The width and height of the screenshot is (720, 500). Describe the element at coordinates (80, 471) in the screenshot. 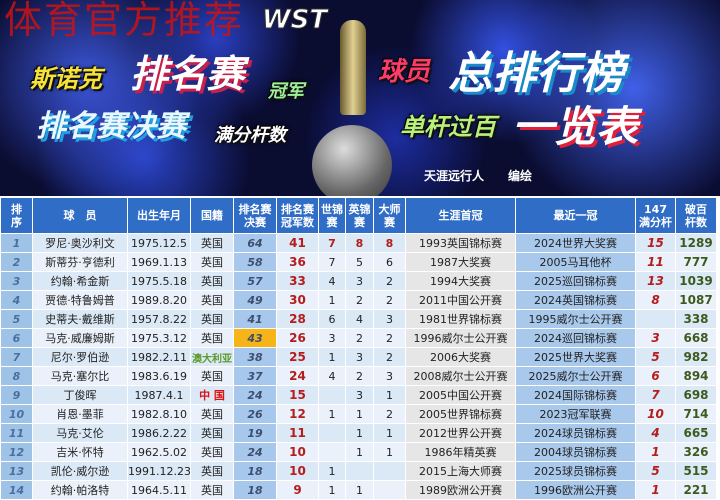

I see `cell-player: 凯伦·威尔逊` at that location.